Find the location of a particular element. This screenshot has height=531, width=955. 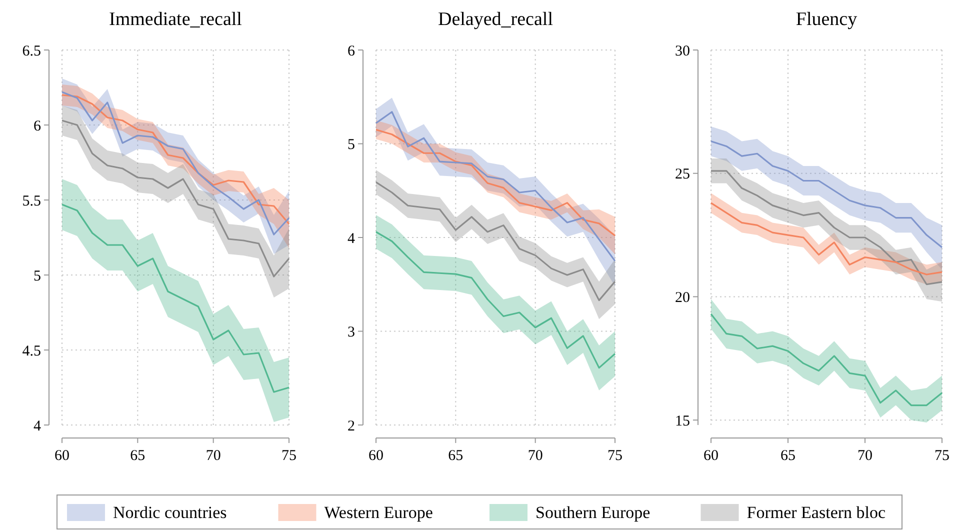

legend-label: Western Europe is located at coordinates (378, 512).